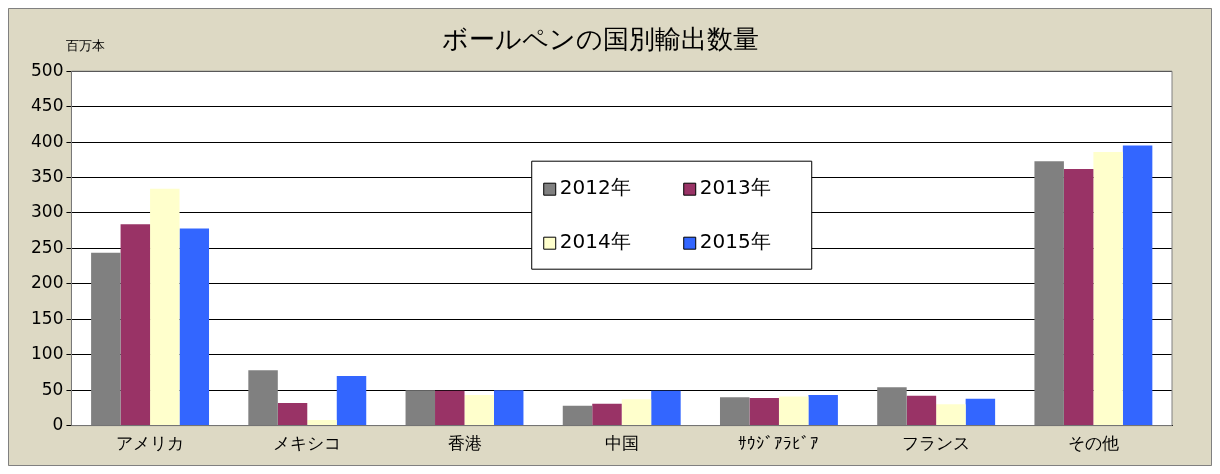  What do you see at coordinates (464, 443) in the screenshot?
I see `x-tick-label: 香港` at bounding box center [464, 443].